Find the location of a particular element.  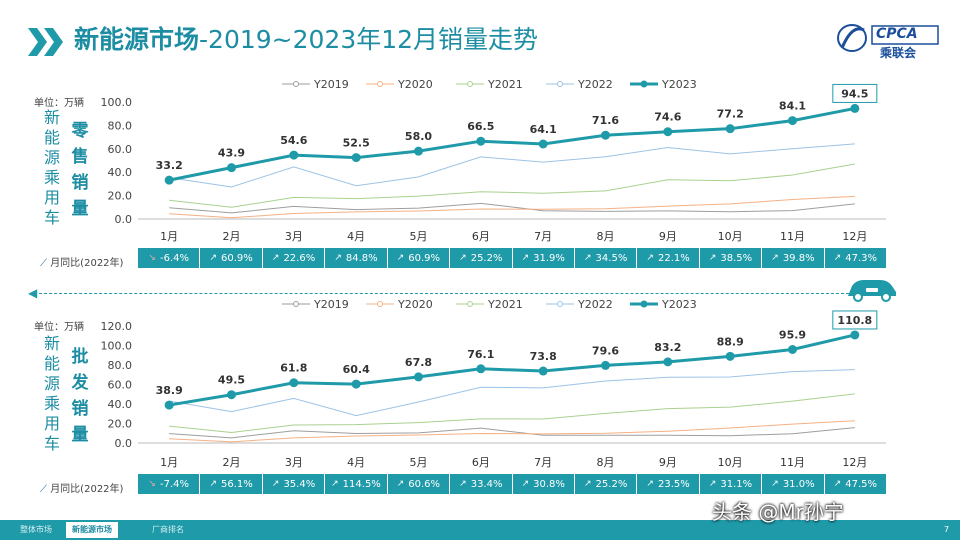

arrow-left-icon: ◀ is located at coordinates (33, 293).